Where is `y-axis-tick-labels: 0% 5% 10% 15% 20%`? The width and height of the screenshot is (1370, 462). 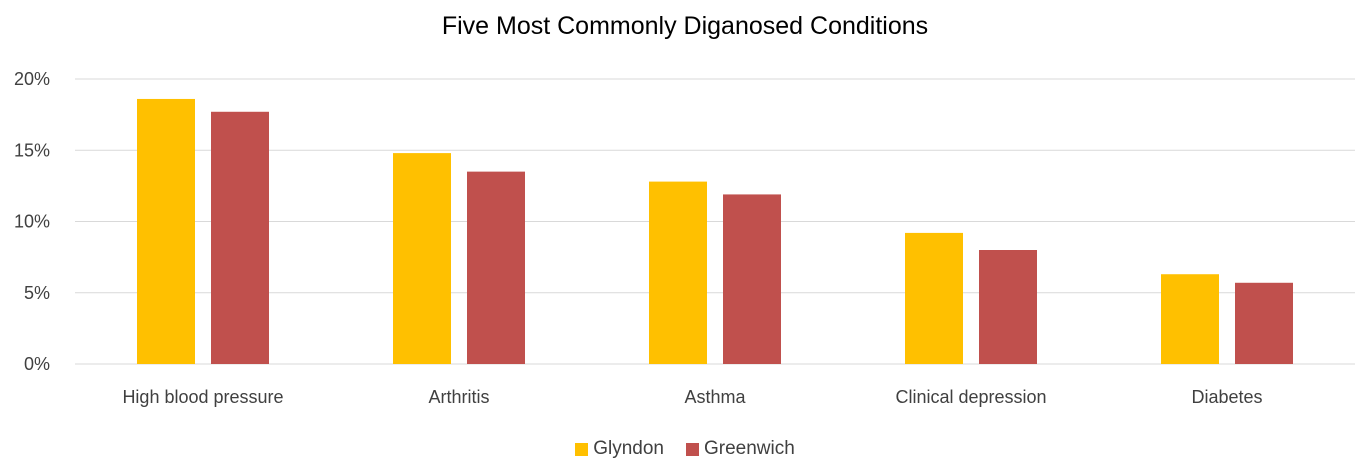 y-axis-tick-labels: 0% 5% 10% 15% 20% is located at coordinates (32, 221).